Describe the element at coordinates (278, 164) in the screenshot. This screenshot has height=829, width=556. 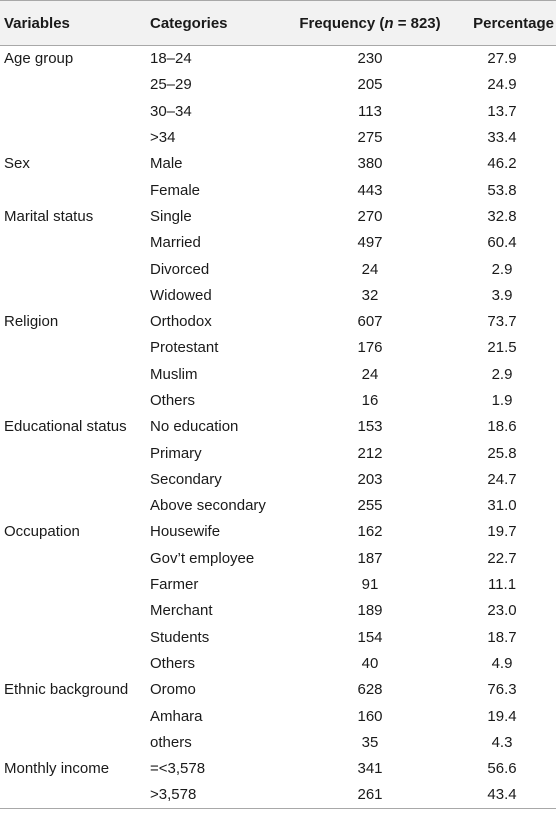
I see `table-row: Sex Male 380 46.2` at that location.